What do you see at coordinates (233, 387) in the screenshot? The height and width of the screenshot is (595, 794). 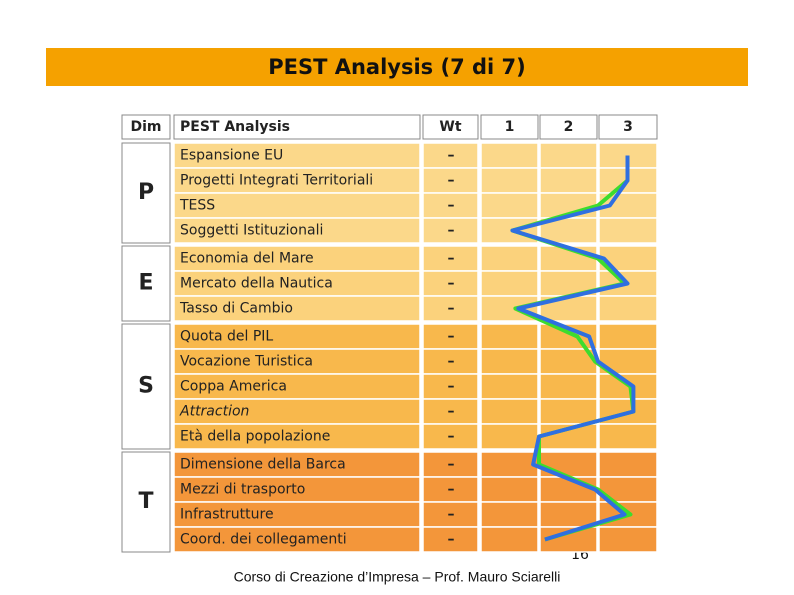 I see `factor: Coppa America` at bounding box center [233, 387].